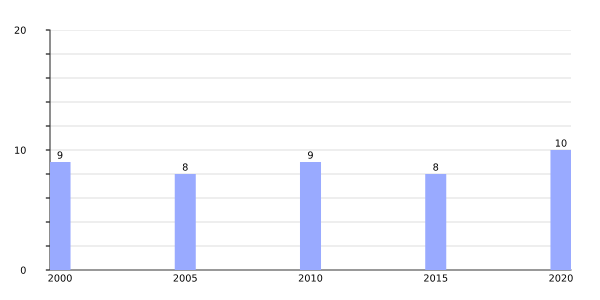 This screenshot has height=300, width=600. What do you see at coordinates (436, 278) in the screenshot?
I see `x-tick-label: 2015` at bounding box center [436, 278].